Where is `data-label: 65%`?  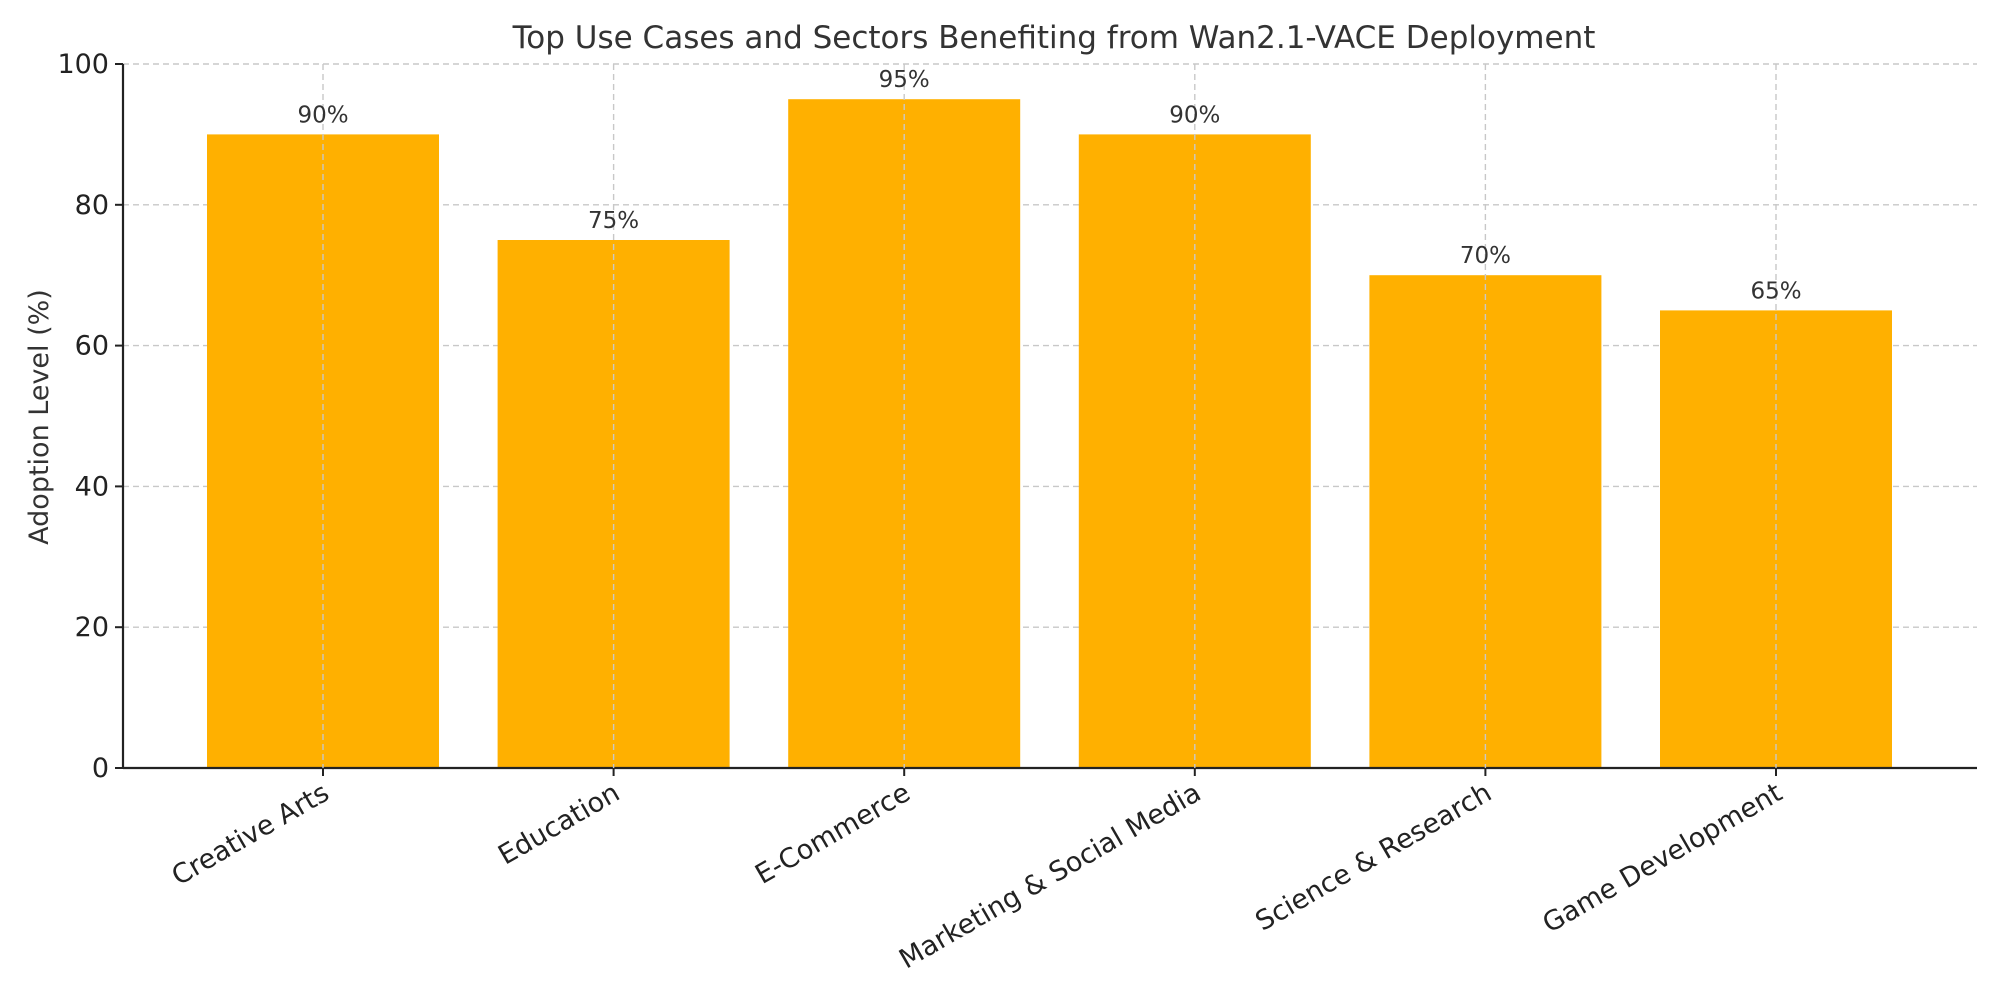
data-label: 65% is located at coordinates (1775, 291).